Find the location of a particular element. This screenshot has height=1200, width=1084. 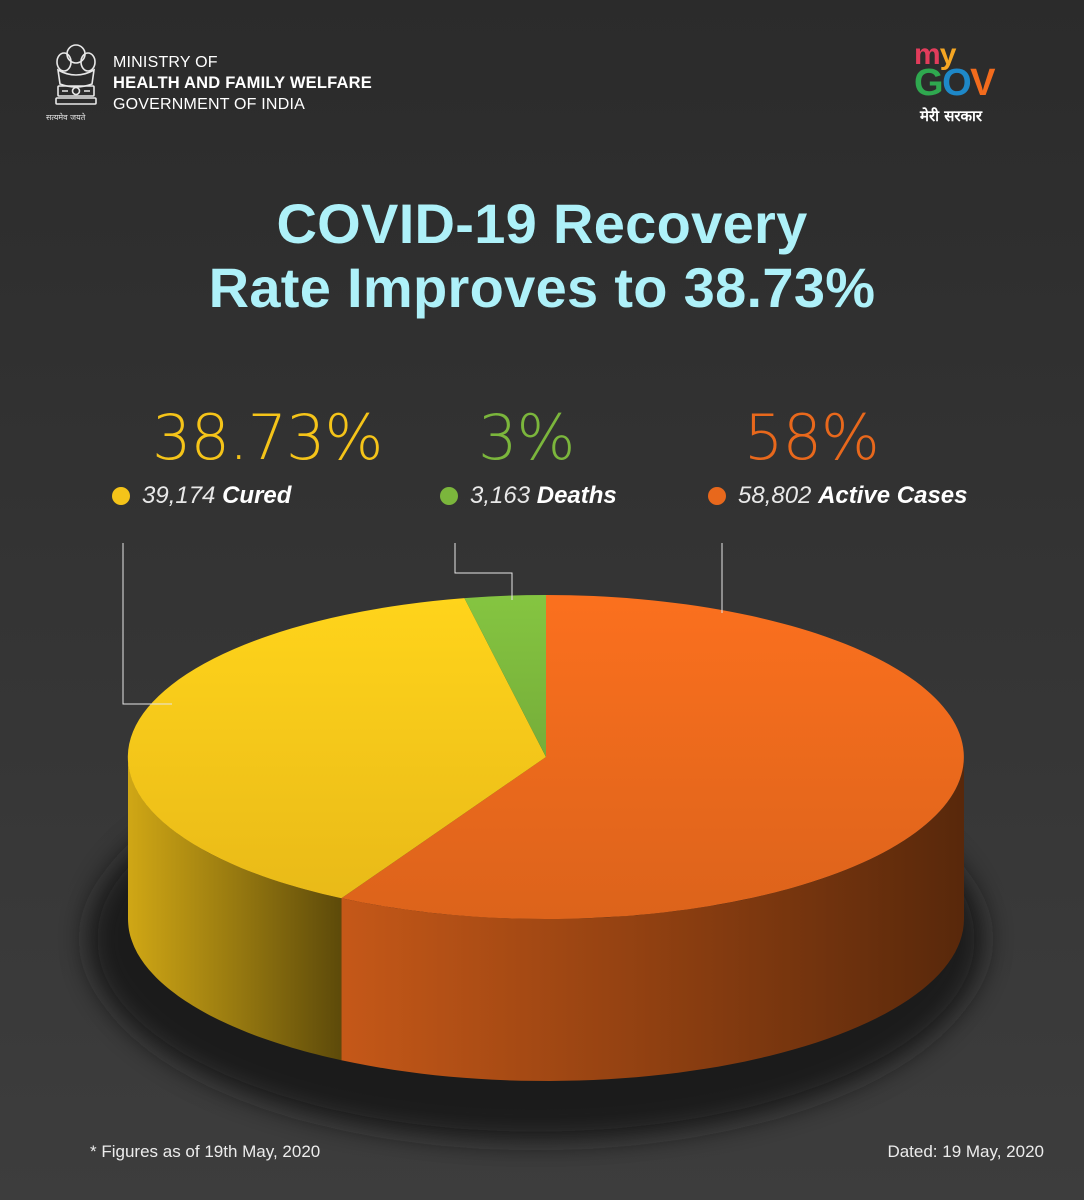

pie-slice-deaths is located at coordinates (505, 676).